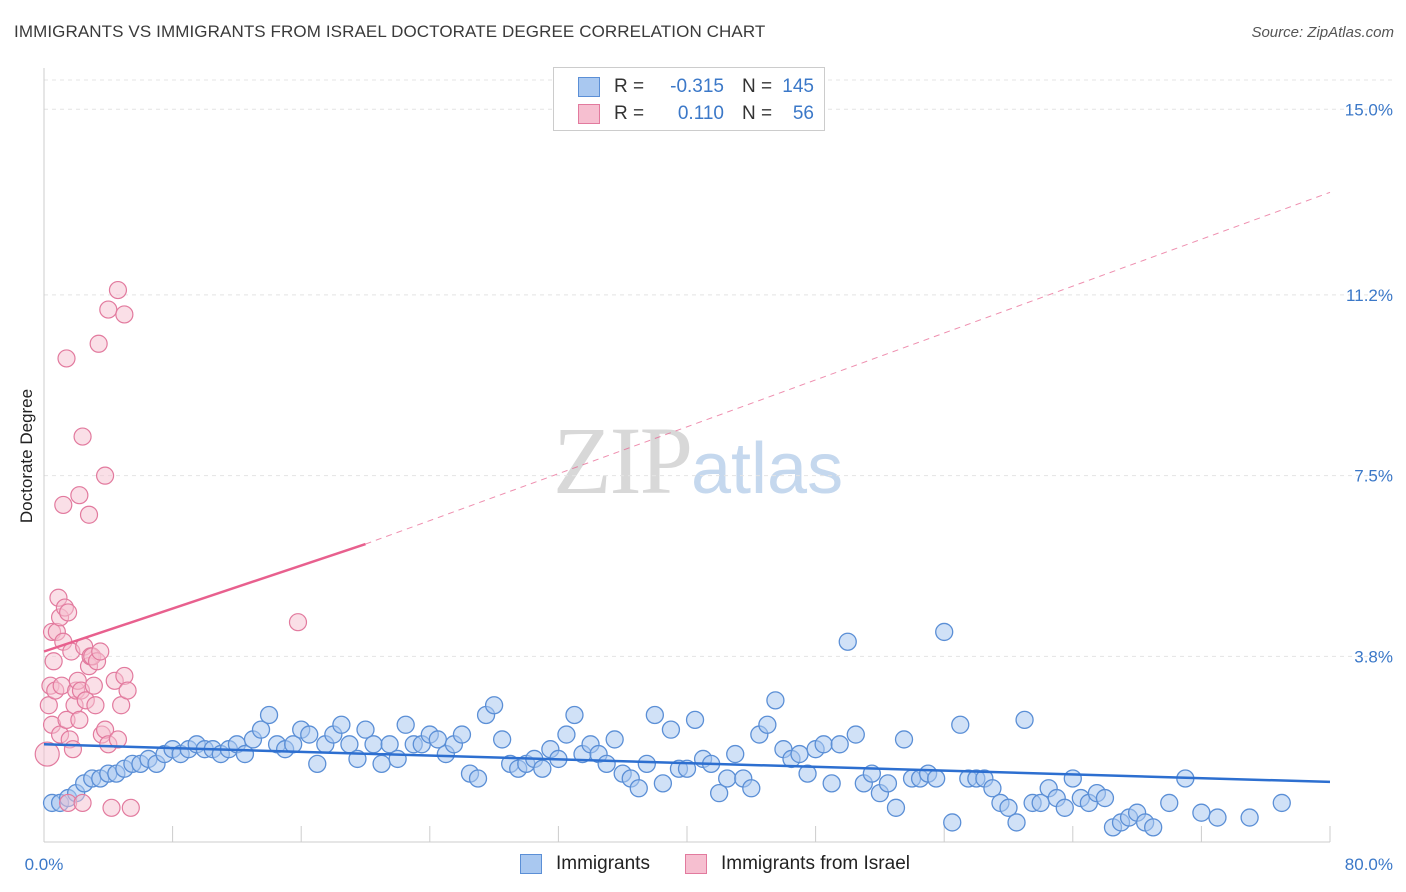  I want to click on y-tick-label: 15.0%, so click(1369, 109).